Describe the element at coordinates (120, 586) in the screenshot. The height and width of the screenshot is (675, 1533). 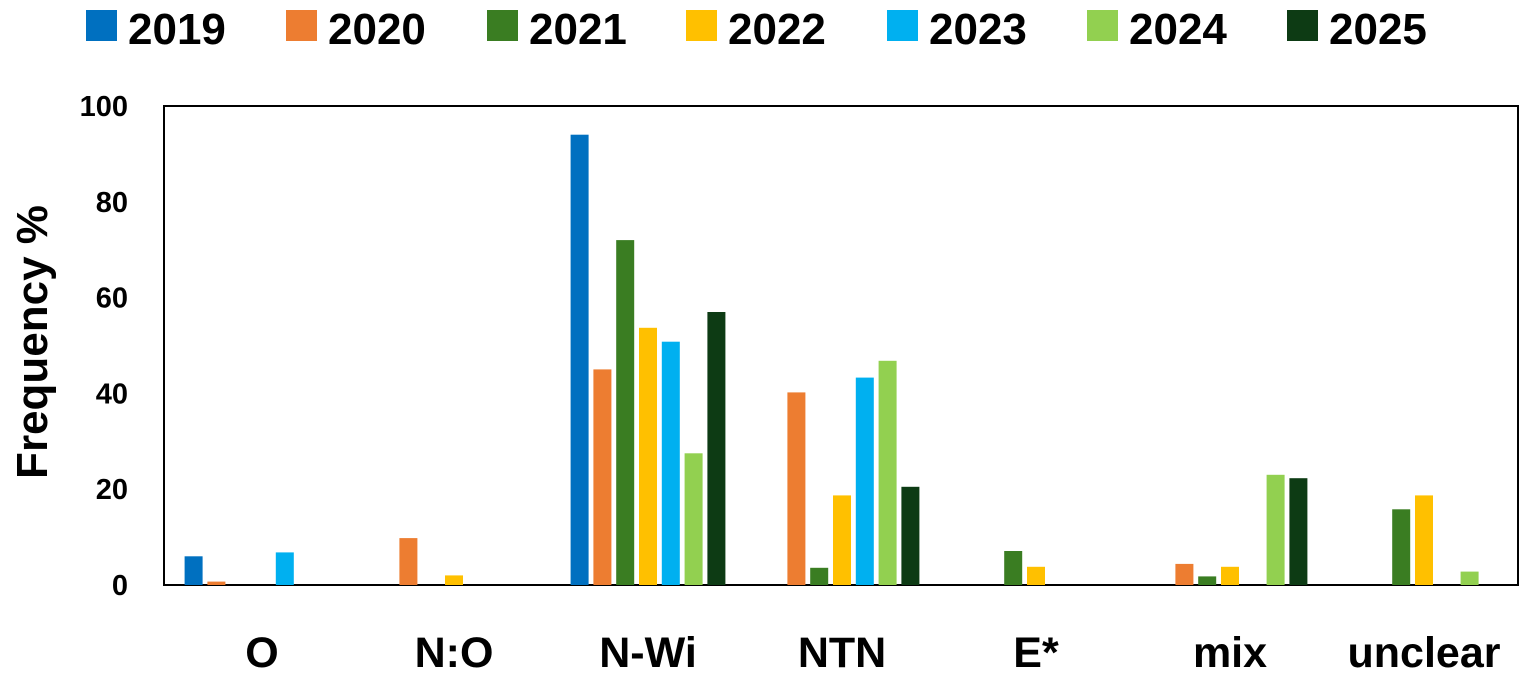
I see `y-tick-label: 0` at that location.